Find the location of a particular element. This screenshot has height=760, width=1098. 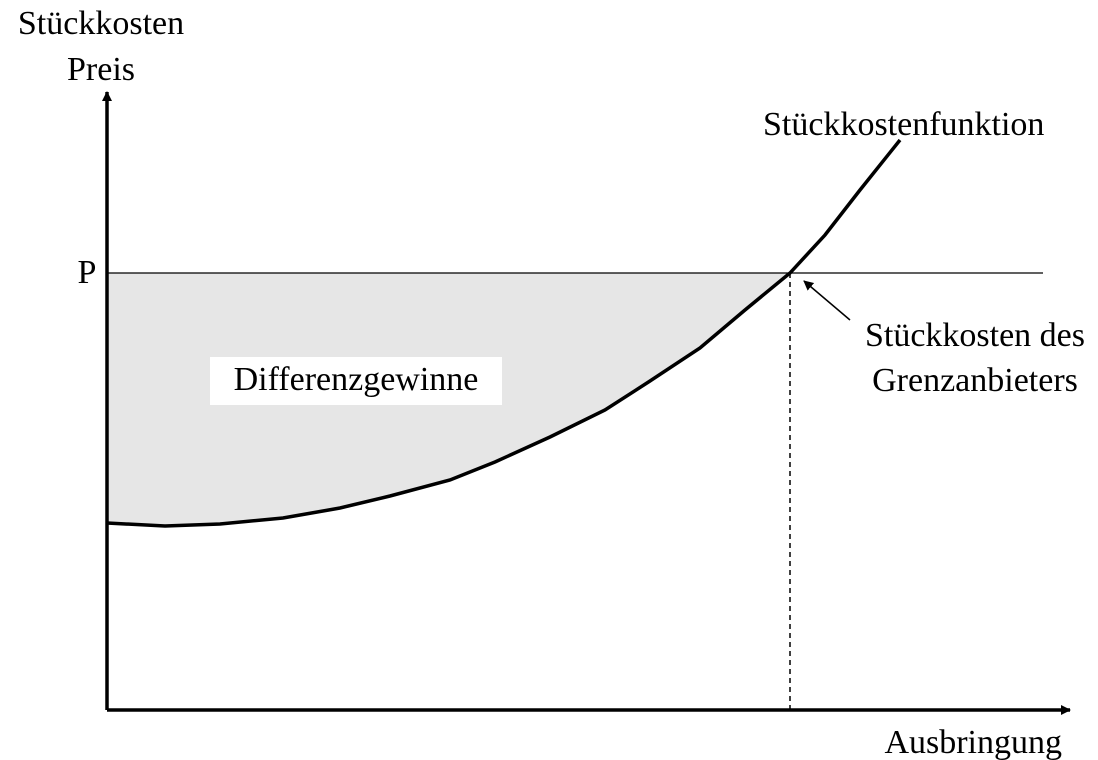

annotation: Grenzanbieters is located at coordinates (975, 380).